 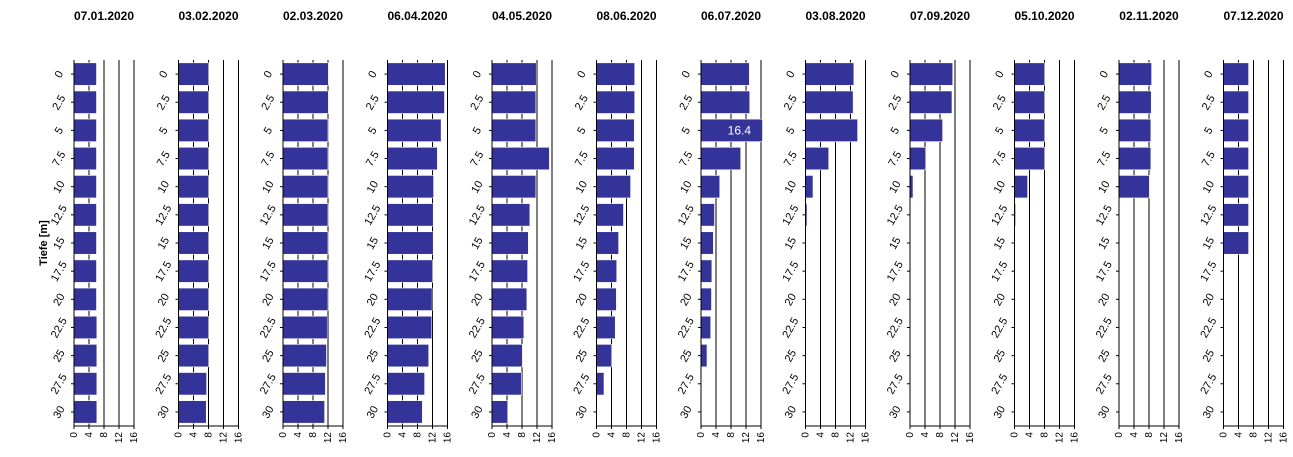 I want to click on panel-title: 06.04.2020, so click(x=417, y=16).